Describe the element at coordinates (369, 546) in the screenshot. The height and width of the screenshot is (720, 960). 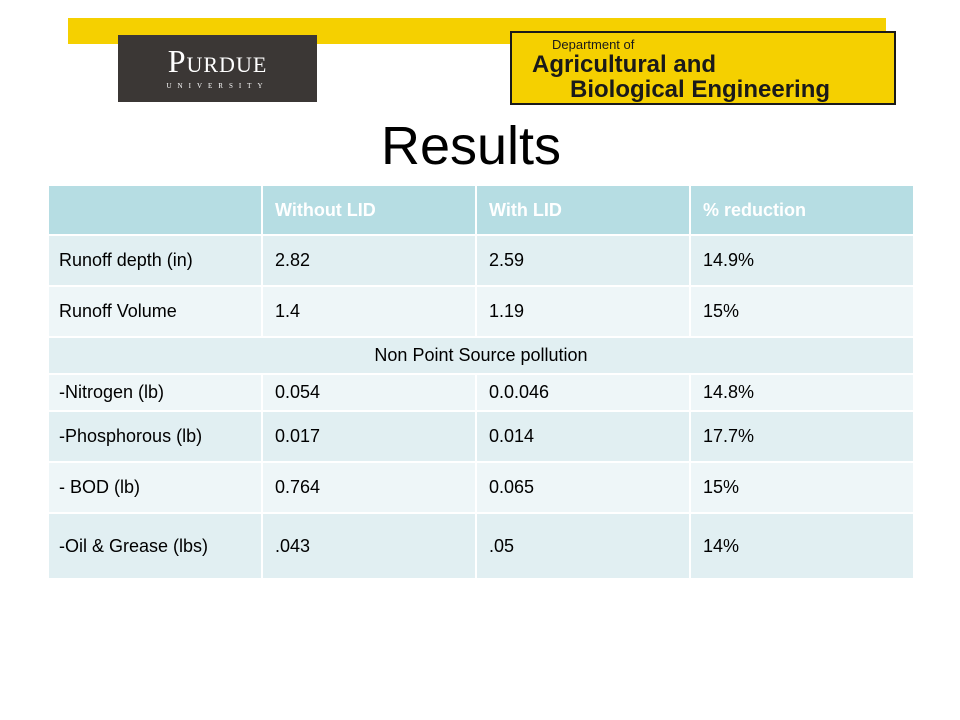
I see `table-cell: .043` at that location.